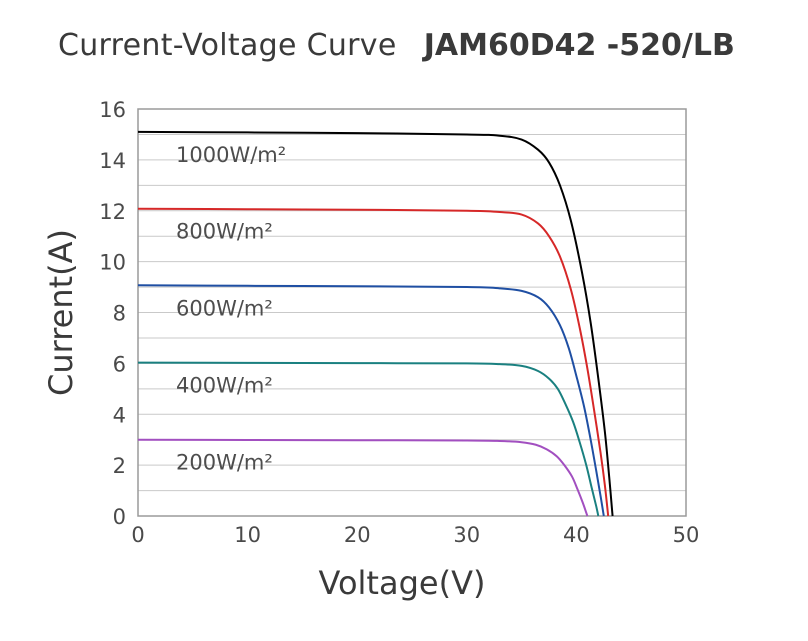 This screenshot has height=641, width=808. I want to click on y-tick-label: 8, so click(119, 314).